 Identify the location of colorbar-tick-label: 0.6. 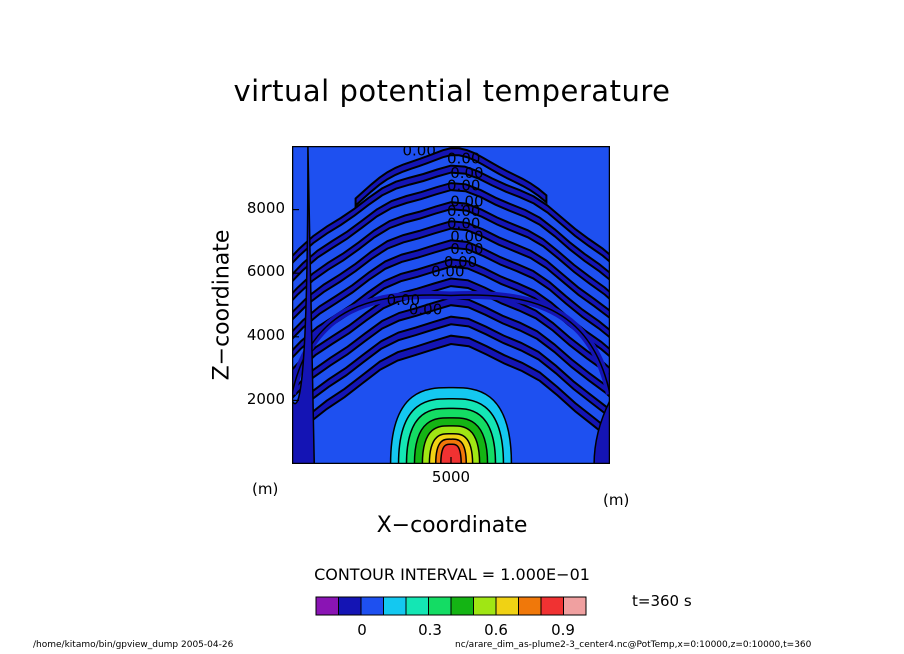
(496, 630).